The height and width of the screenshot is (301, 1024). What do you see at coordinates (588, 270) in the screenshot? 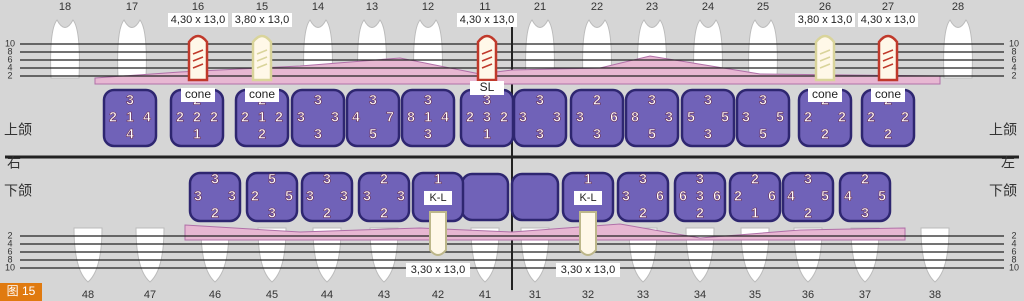
I see `implant-size: 3,30 x 13,0` at bounding box center [588, 270].